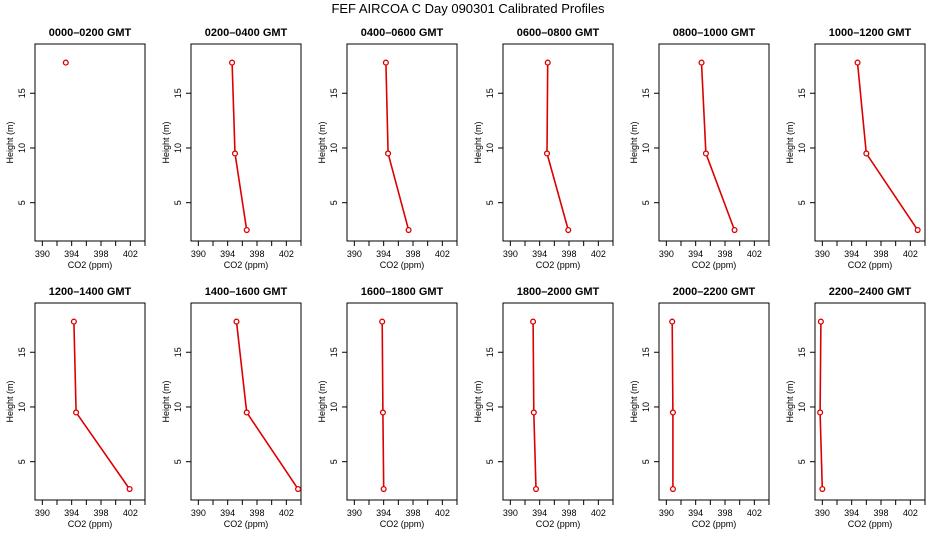 This screenshot has height=540, width=936. What do you see at coordinates (246, 292) in the screenshot?
I see `panel-title: 1400–1600 GMT` at bounding box center [246, 292].